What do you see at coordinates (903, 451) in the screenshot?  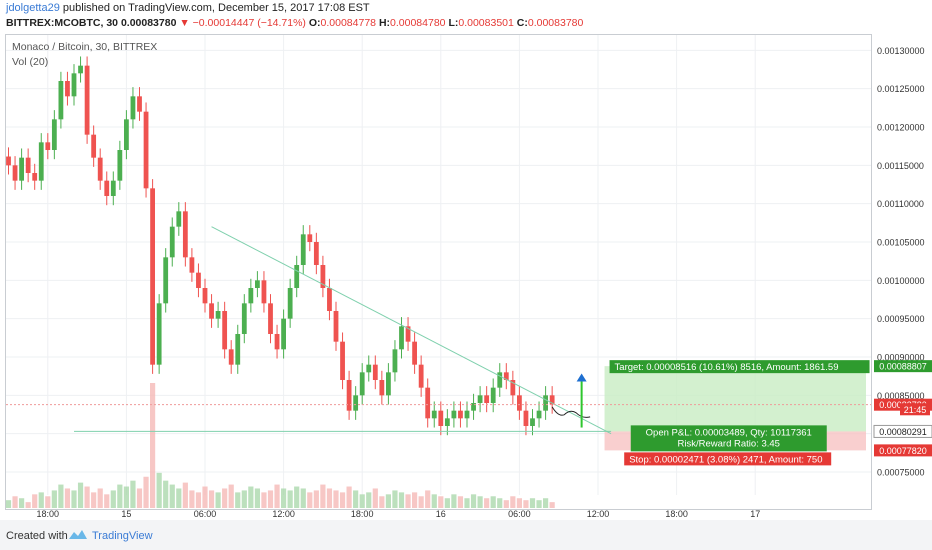 I see `axis-price-label: 0.00077820` at bounding box center [903, 451].